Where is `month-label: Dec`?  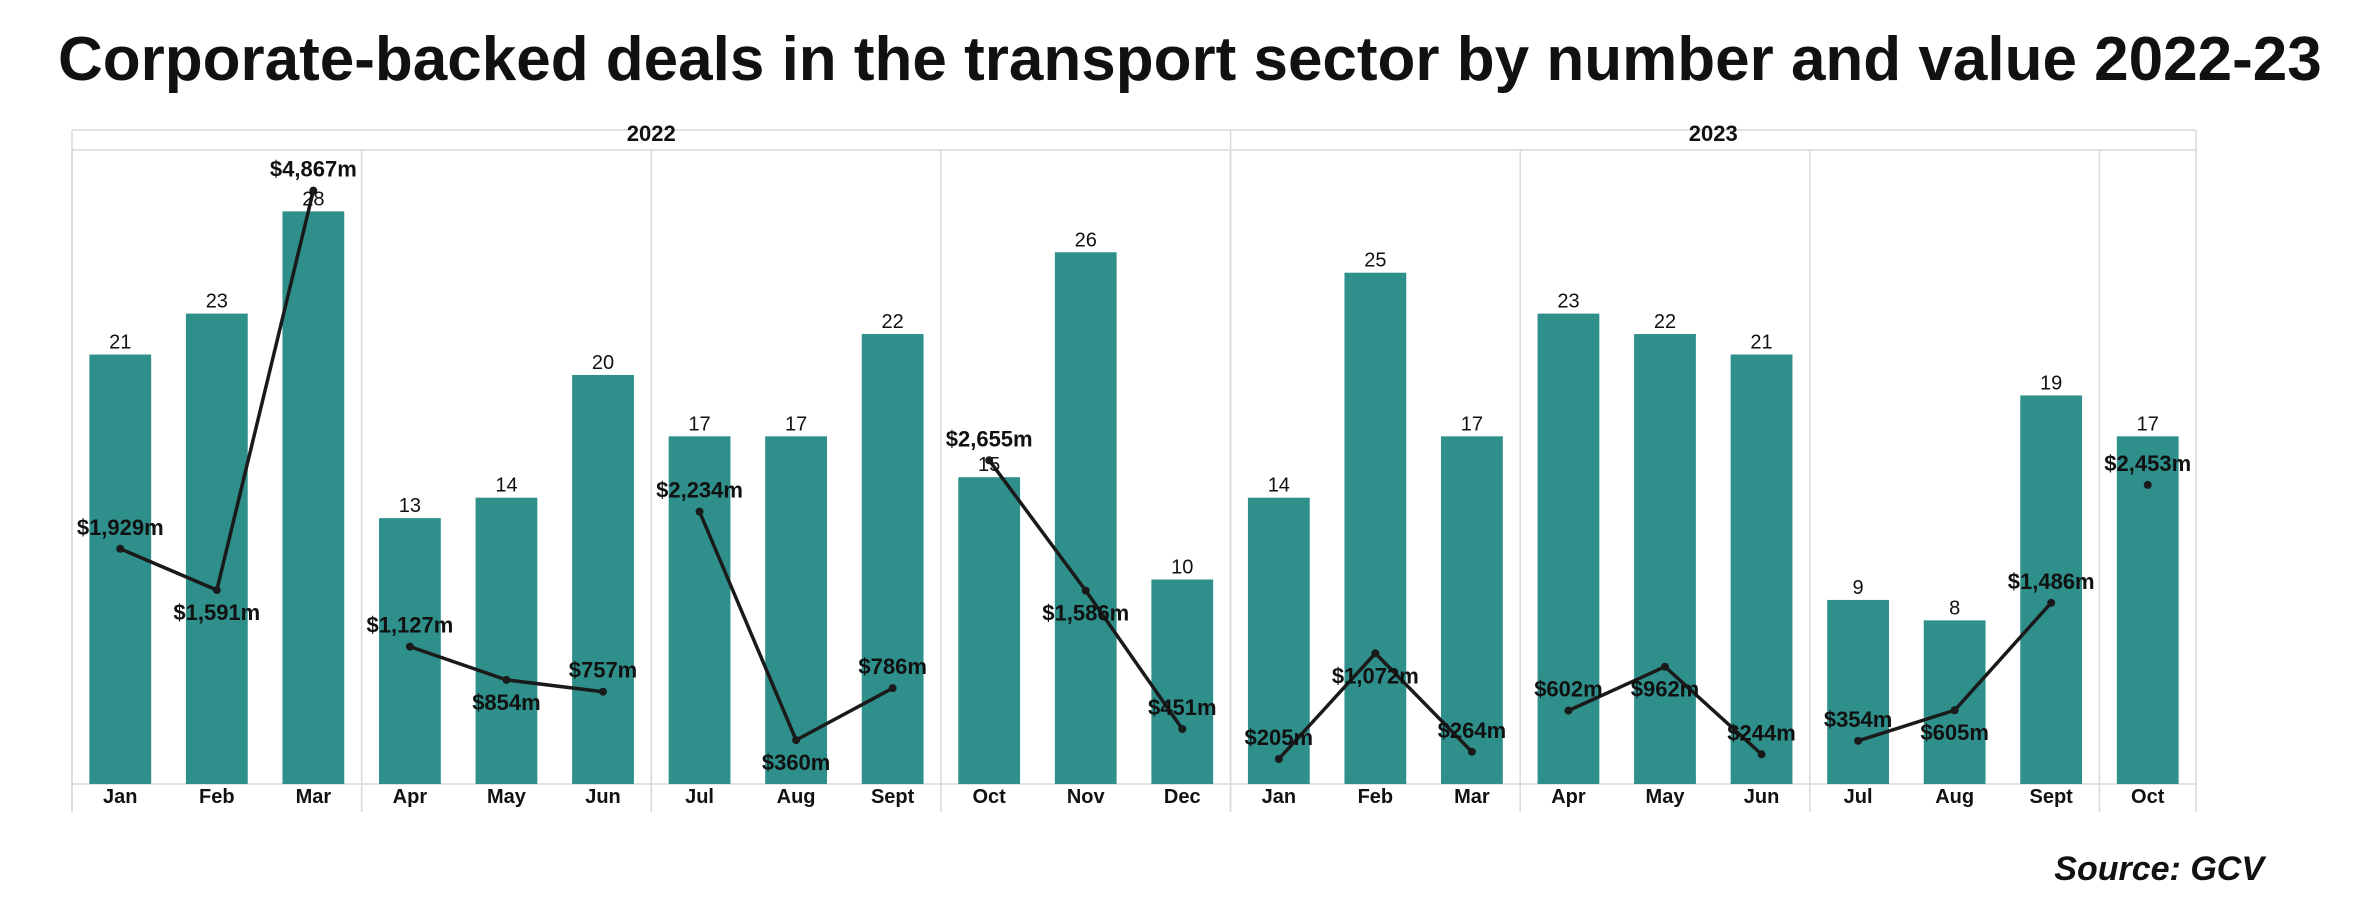
month-label: Dec is located at coordinates (1182, 797).